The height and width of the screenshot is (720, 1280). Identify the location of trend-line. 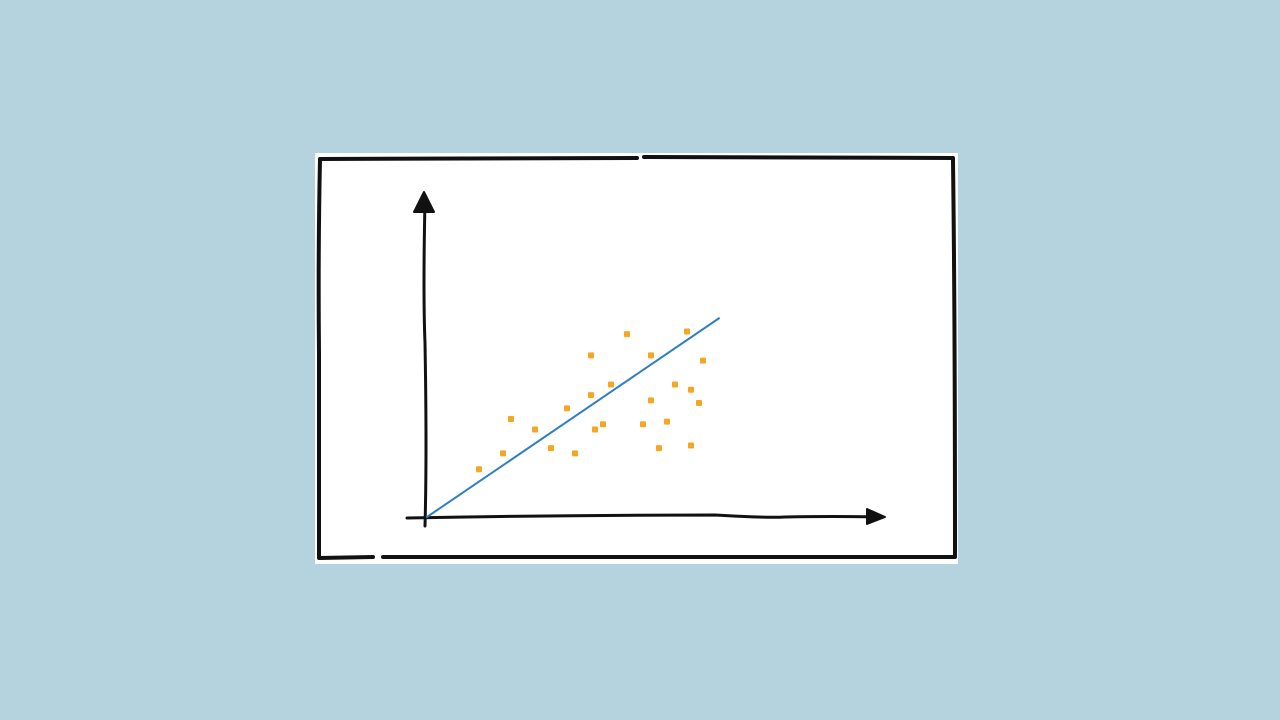
(573, 417).